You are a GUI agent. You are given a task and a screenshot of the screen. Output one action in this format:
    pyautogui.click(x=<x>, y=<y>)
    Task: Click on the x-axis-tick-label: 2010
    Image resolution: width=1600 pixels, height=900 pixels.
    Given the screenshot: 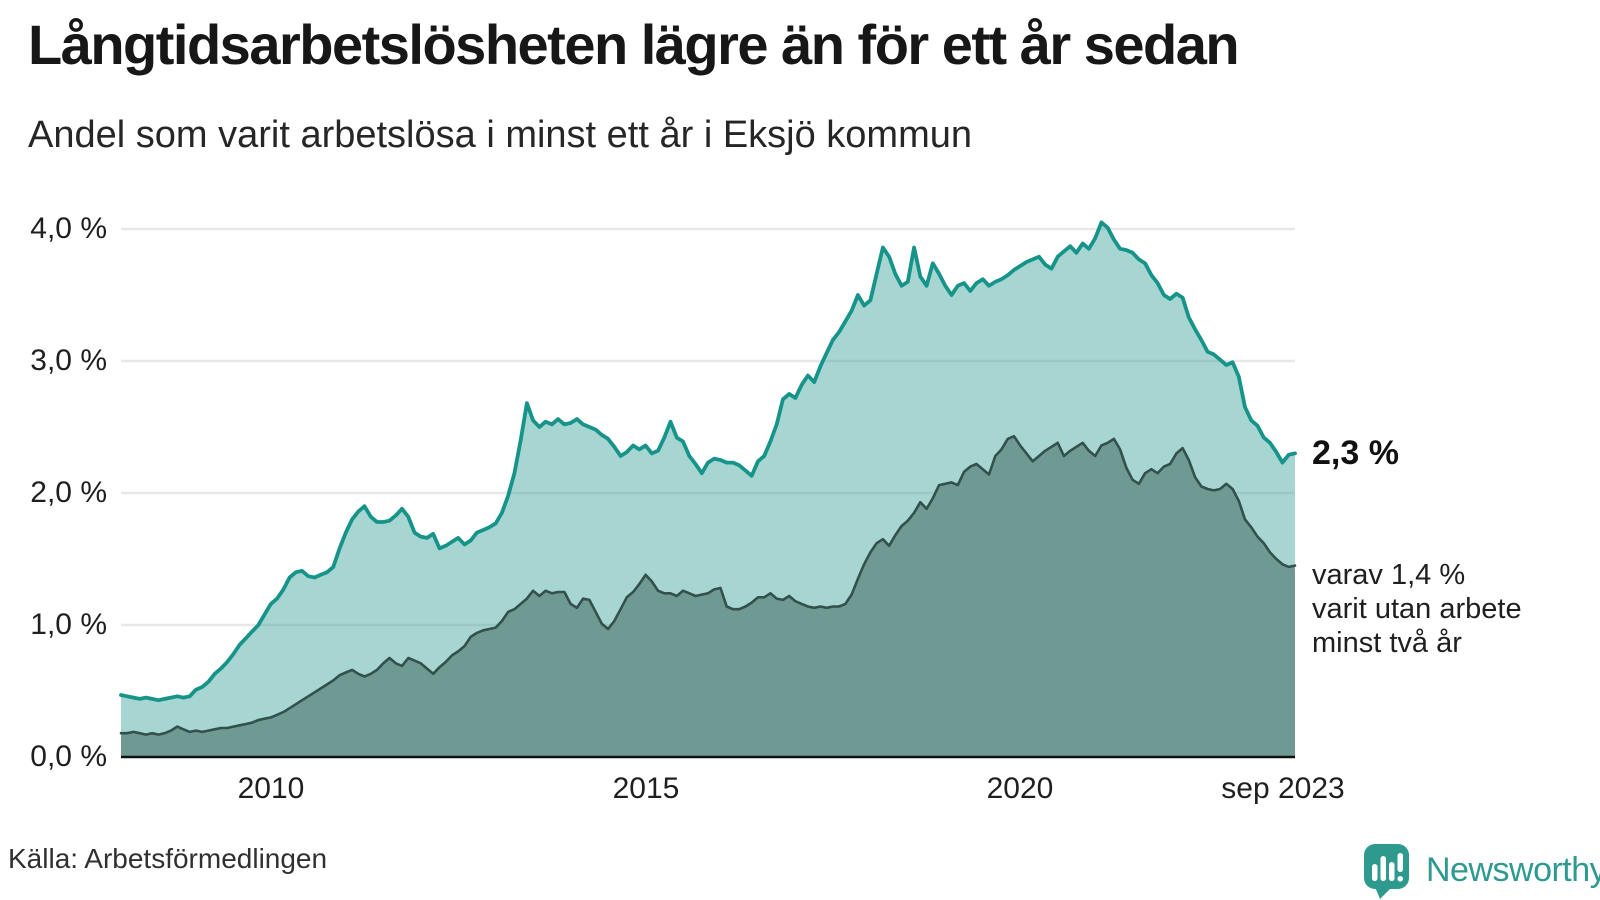 What is the action you would take?
    pyautogui.click(x=271, y=788)
    